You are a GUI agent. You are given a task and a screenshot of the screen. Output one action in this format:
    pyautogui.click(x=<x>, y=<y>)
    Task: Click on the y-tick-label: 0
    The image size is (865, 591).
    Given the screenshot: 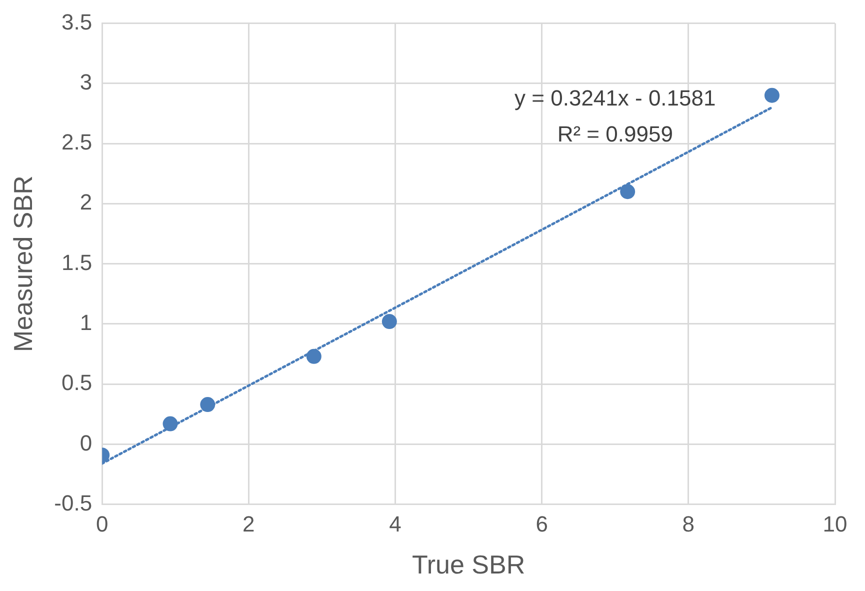 What is the action you would take?
    pyautogui.click(x=86, y=443)
    